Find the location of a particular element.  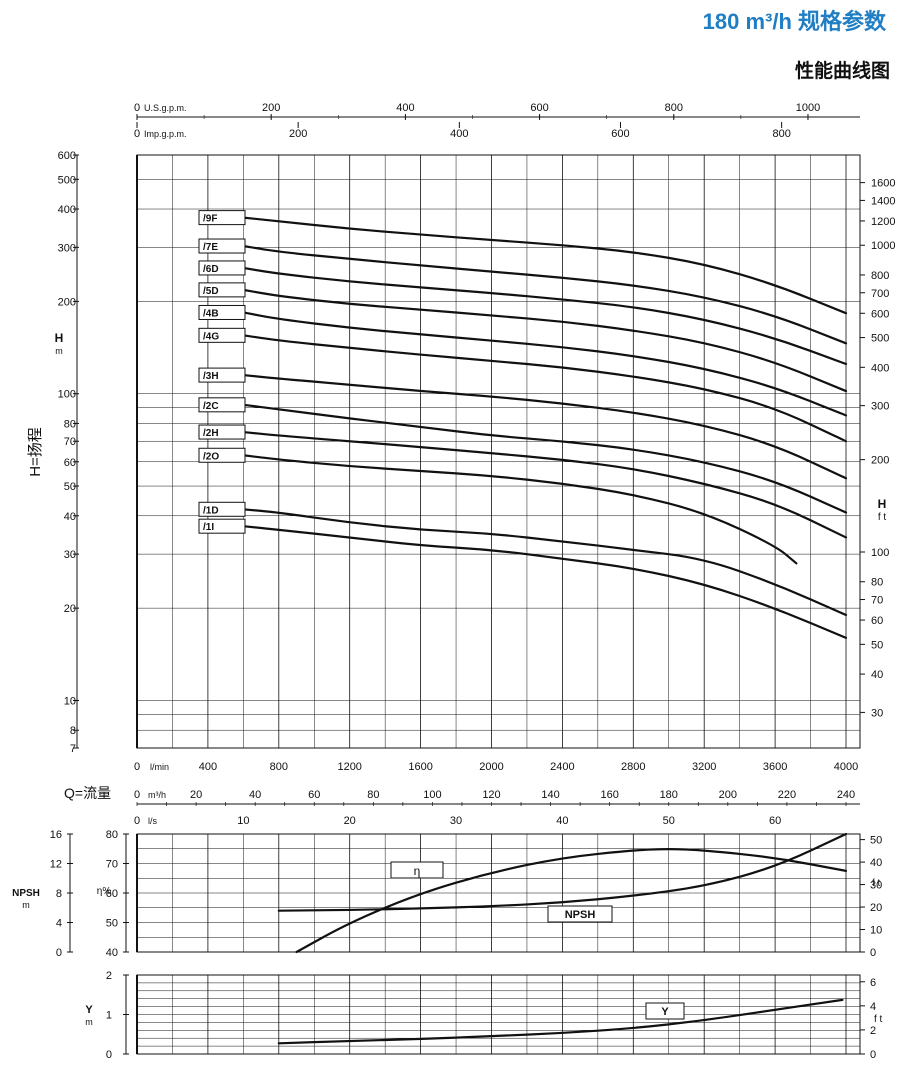

flow-m3h-tick: 40 is located at coordinates (255, 795).